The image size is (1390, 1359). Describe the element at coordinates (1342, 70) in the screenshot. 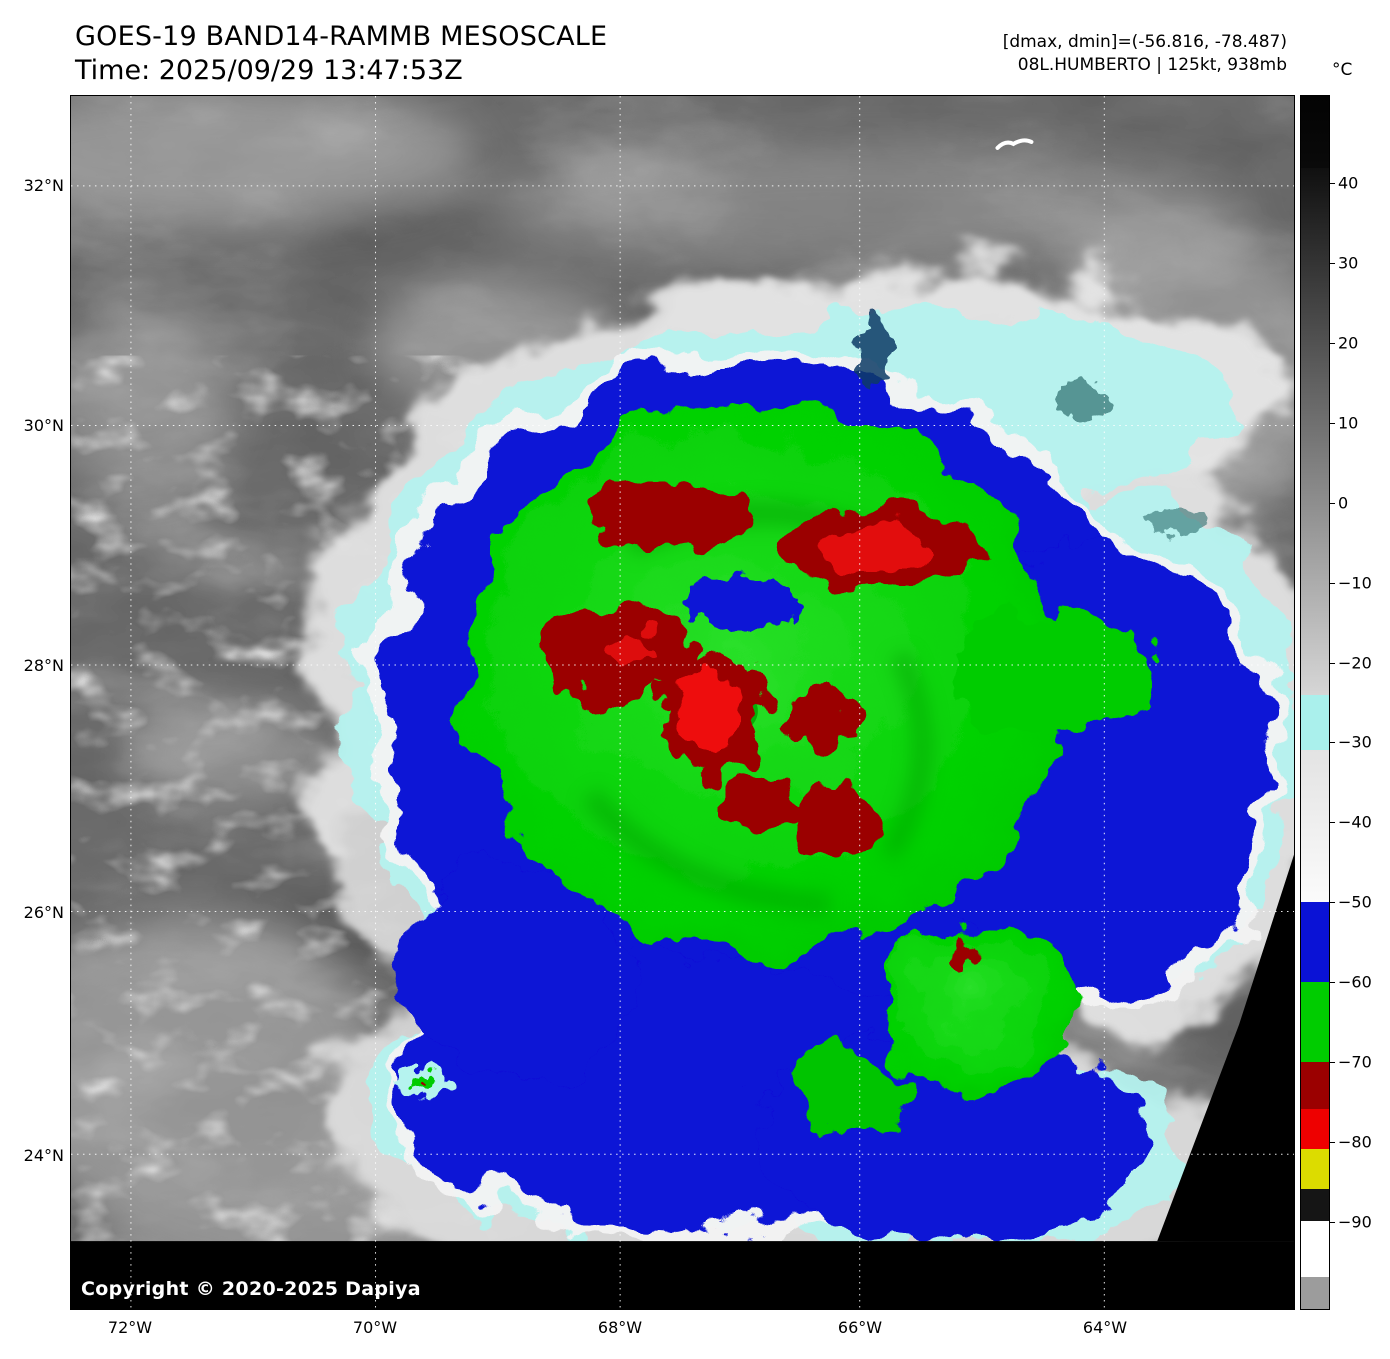

I see `colorbar-unit-label: °C` at that location.